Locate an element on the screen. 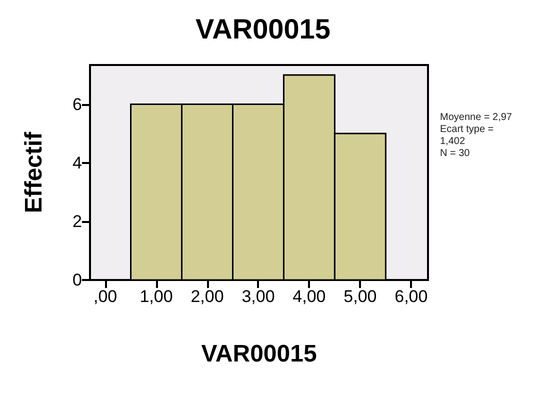 The height and width of the screenshot is (401, 560). x-tick-label: 4,00 is located at coordinates (309, 296).